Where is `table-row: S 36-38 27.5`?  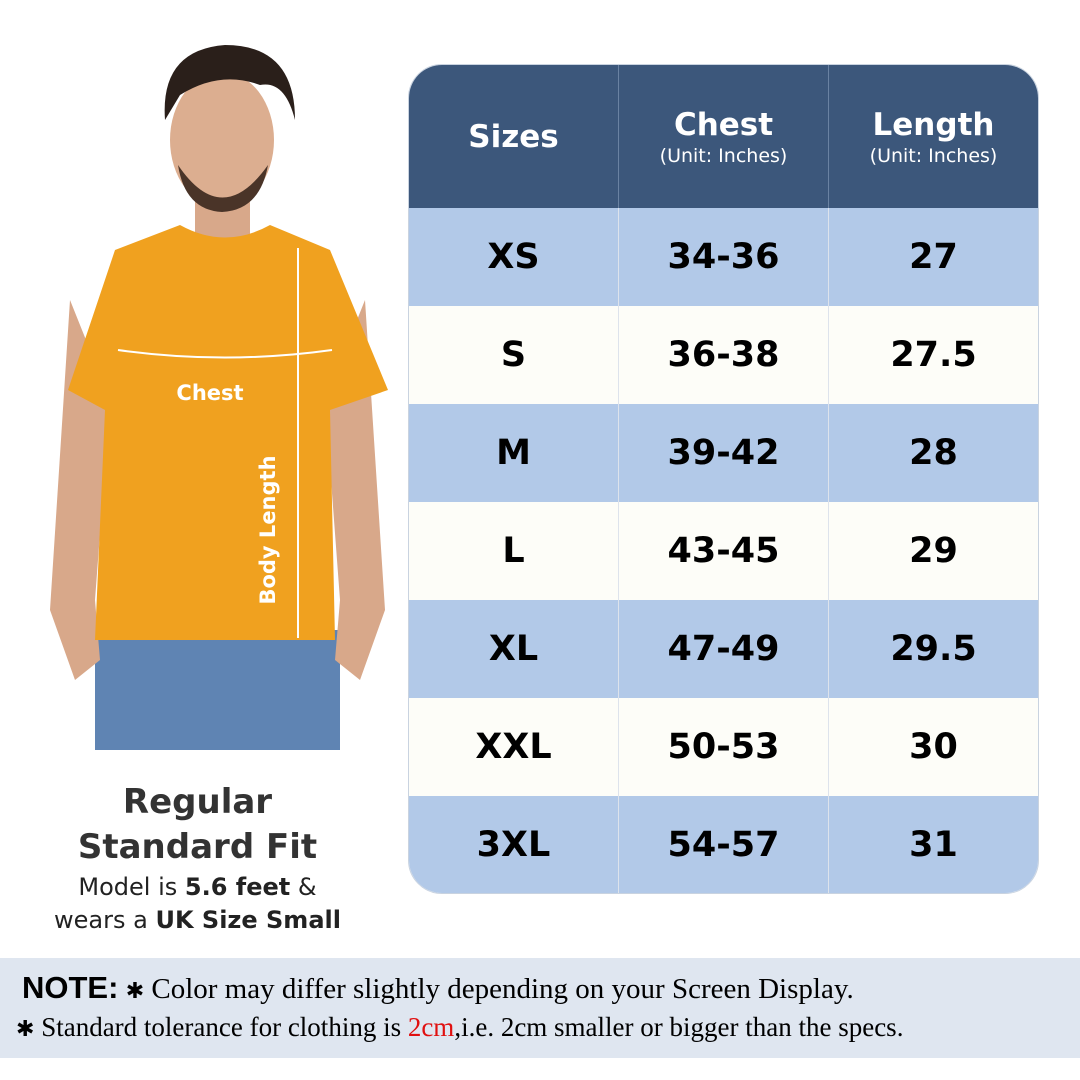 table-row: S 36-38 27.5 is located at coordinates (723, 355).